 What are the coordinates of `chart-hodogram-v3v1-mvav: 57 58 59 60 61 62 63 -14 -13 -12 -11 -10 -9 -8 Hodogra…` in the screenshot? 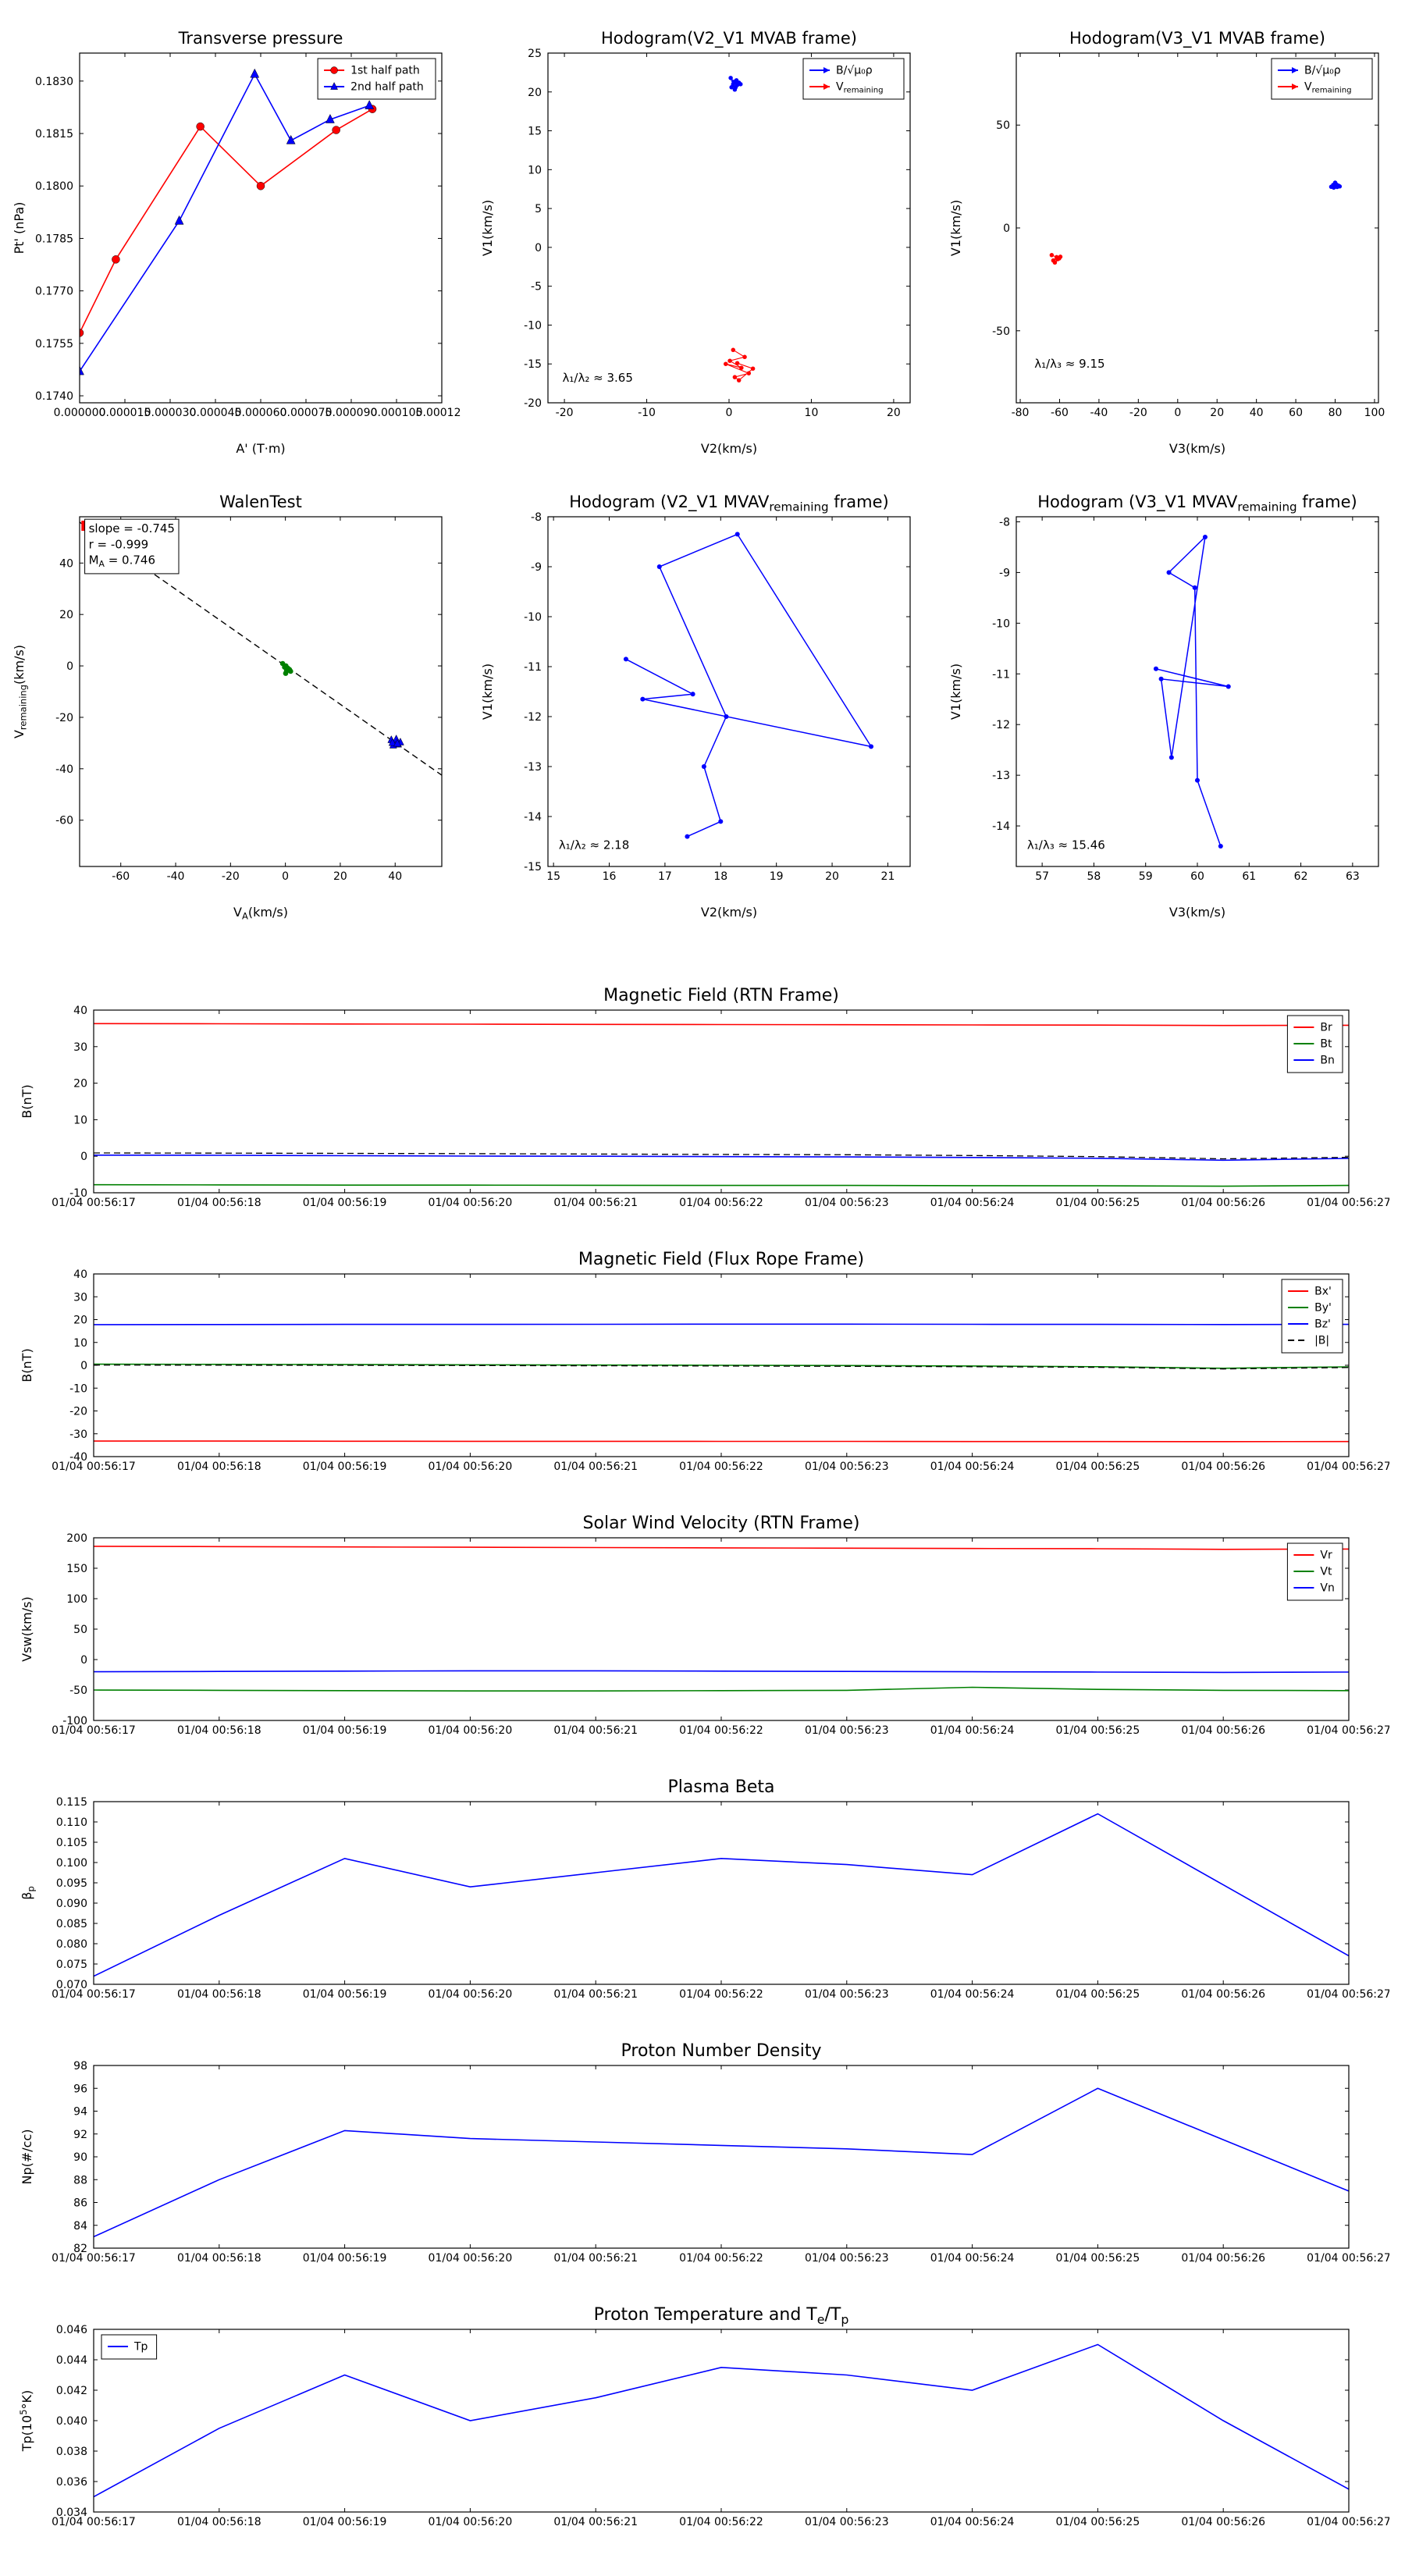 It's located at (1170, 706).